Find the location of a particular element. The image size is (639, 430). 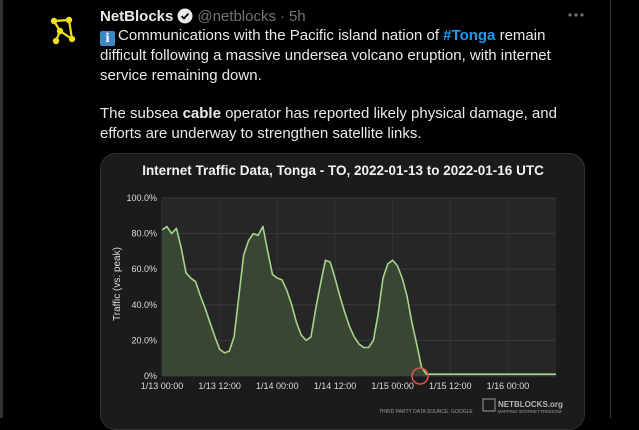

y-tick-label: 0% is located at coordinates (150, 376).